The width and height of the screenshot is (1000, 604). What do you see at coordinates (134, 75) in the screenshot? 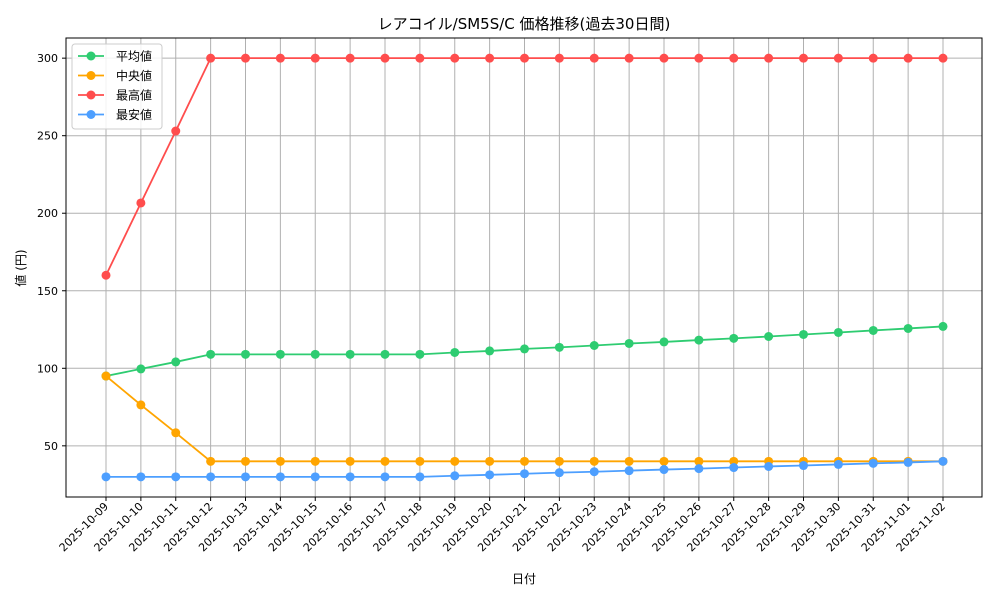
I see `legend-label: 中央値` at bounding box center [134, 75].